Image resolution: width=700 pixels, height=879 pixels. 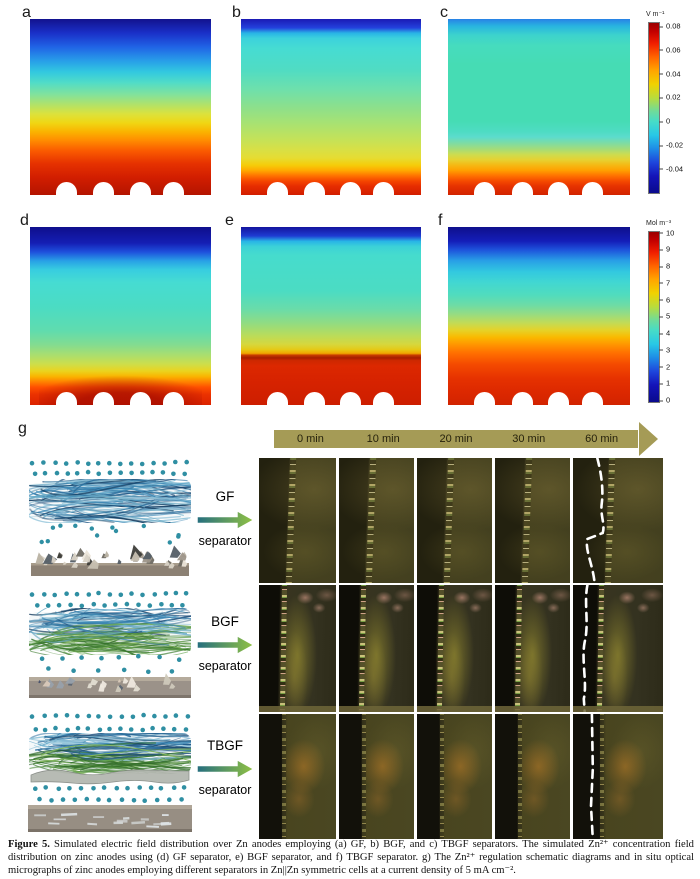 I want to click on colorbar-tick: 10, so click(x=666, y=232).